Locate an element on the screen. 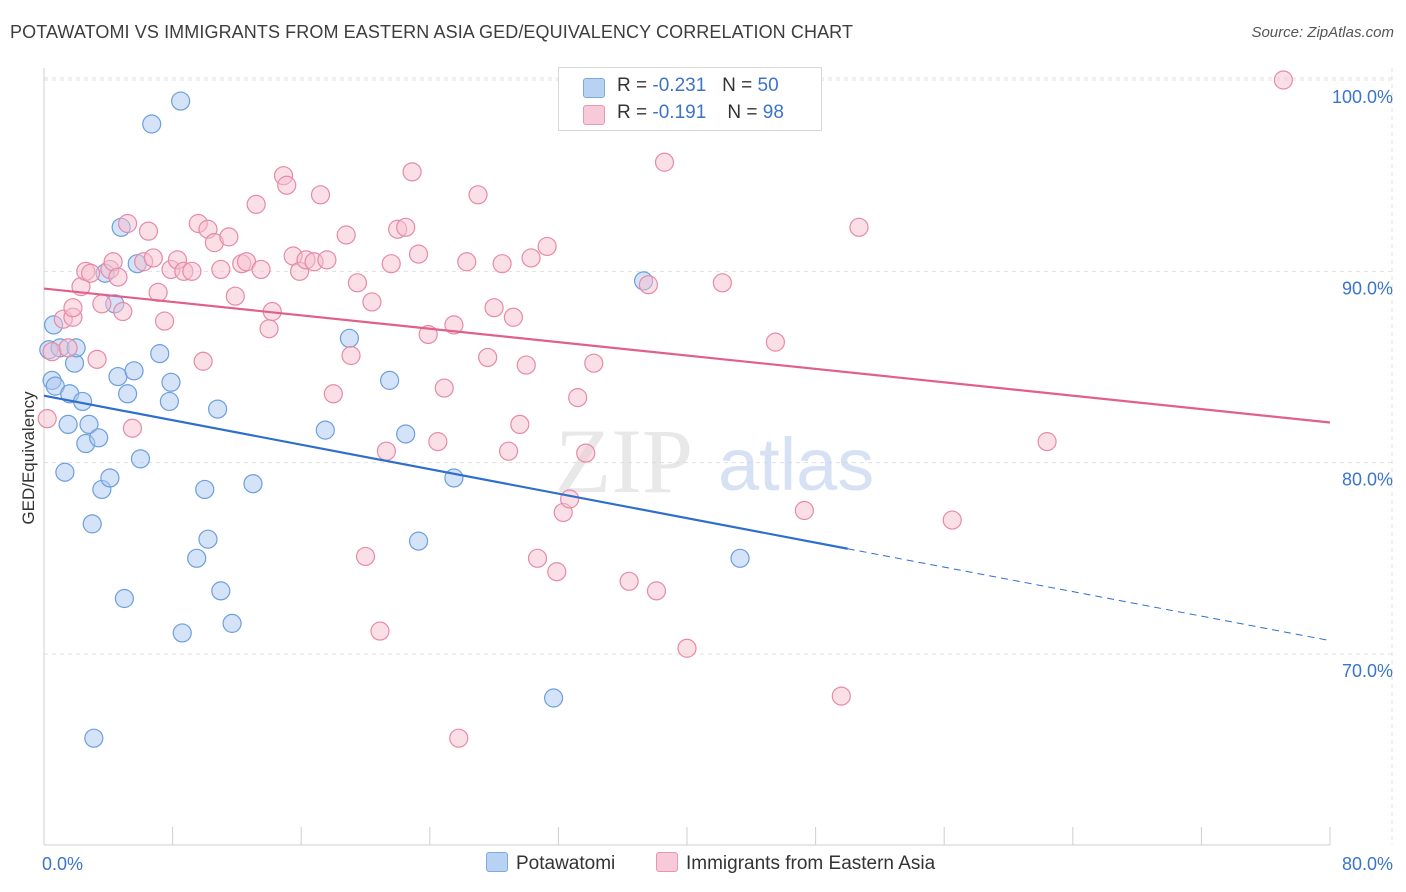 The width and height of the screenshot is (1406, 892). y-tick-label: 70.0% is located at coordinates (1367, 671).